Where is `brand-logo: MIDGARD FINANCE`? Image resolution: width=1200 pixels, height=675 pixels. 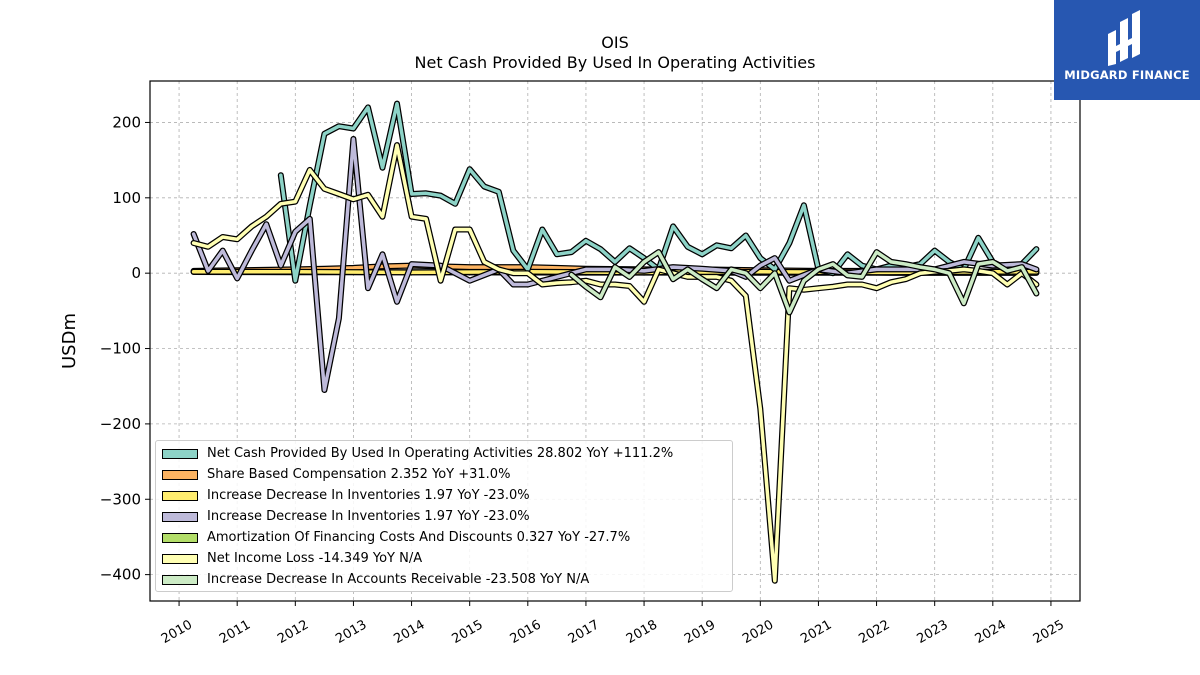
brand-logo: MIDGARD FINANCE is located at coordinates (1127, 50).